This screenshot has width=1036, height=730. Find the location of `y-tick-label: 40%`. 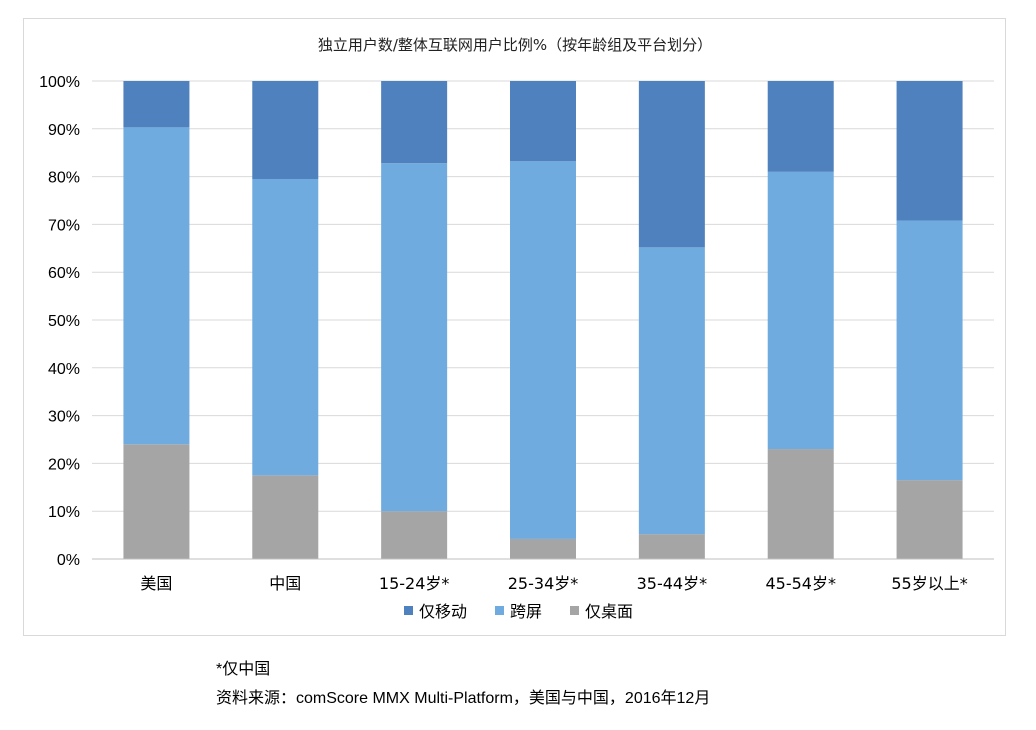

y-tick-label: 40% is located at coordinates (64, 369).